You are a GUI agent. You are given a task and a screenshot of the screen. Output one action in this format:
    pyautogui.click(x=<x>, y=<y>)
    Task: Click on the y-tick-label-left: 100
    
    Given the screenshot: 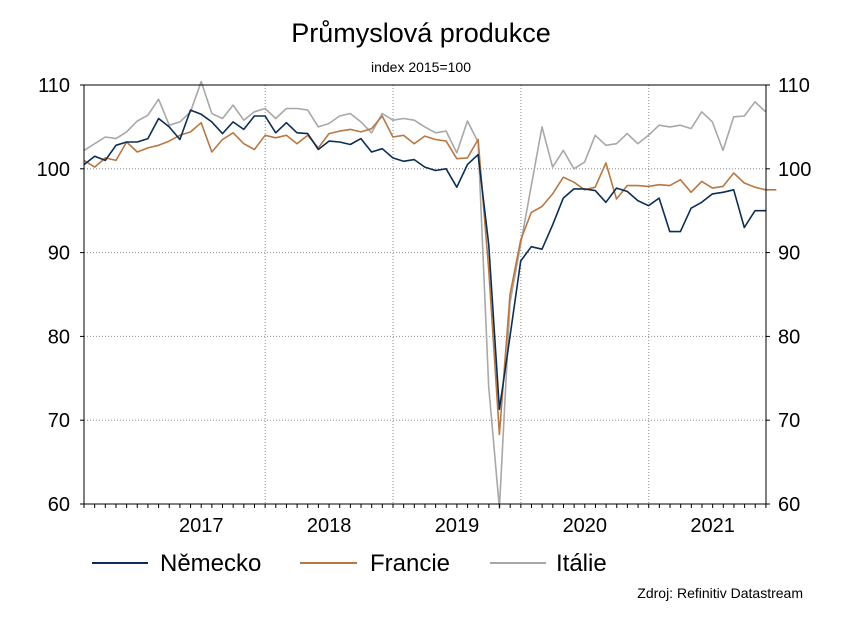 What is the action you would take?
    pyautogui.click(x=53, y=170)
    